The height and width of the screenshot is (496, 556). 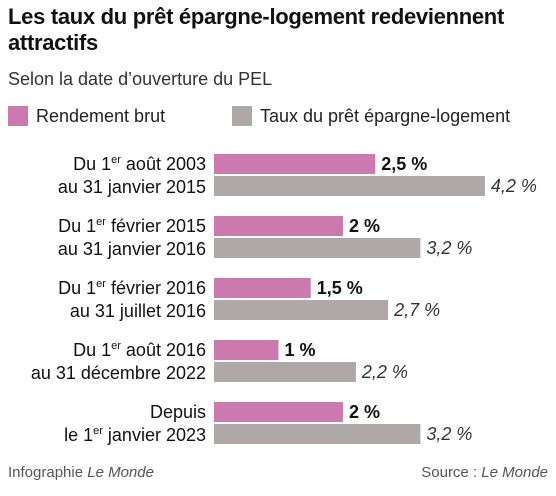 I want to click on value-label-rendement: 1,5 %, so click(x=340, y=288).